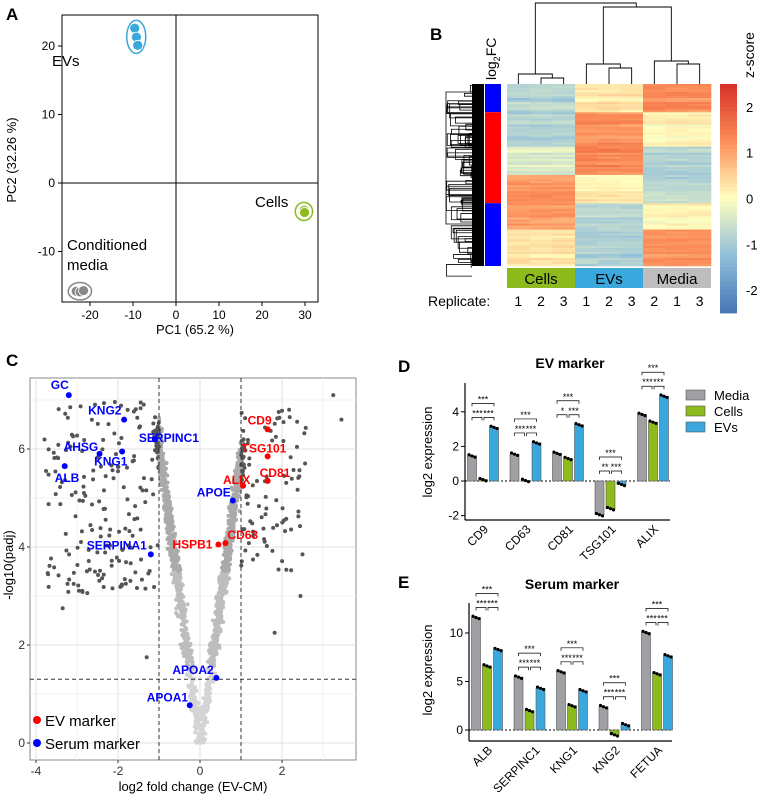 The width and height of the screenshot is (760, 808). What do you see at coordinates (459, 682) in the screenshot?
I see `serum-ytick-label: 5` at bounding box center [459, 682].